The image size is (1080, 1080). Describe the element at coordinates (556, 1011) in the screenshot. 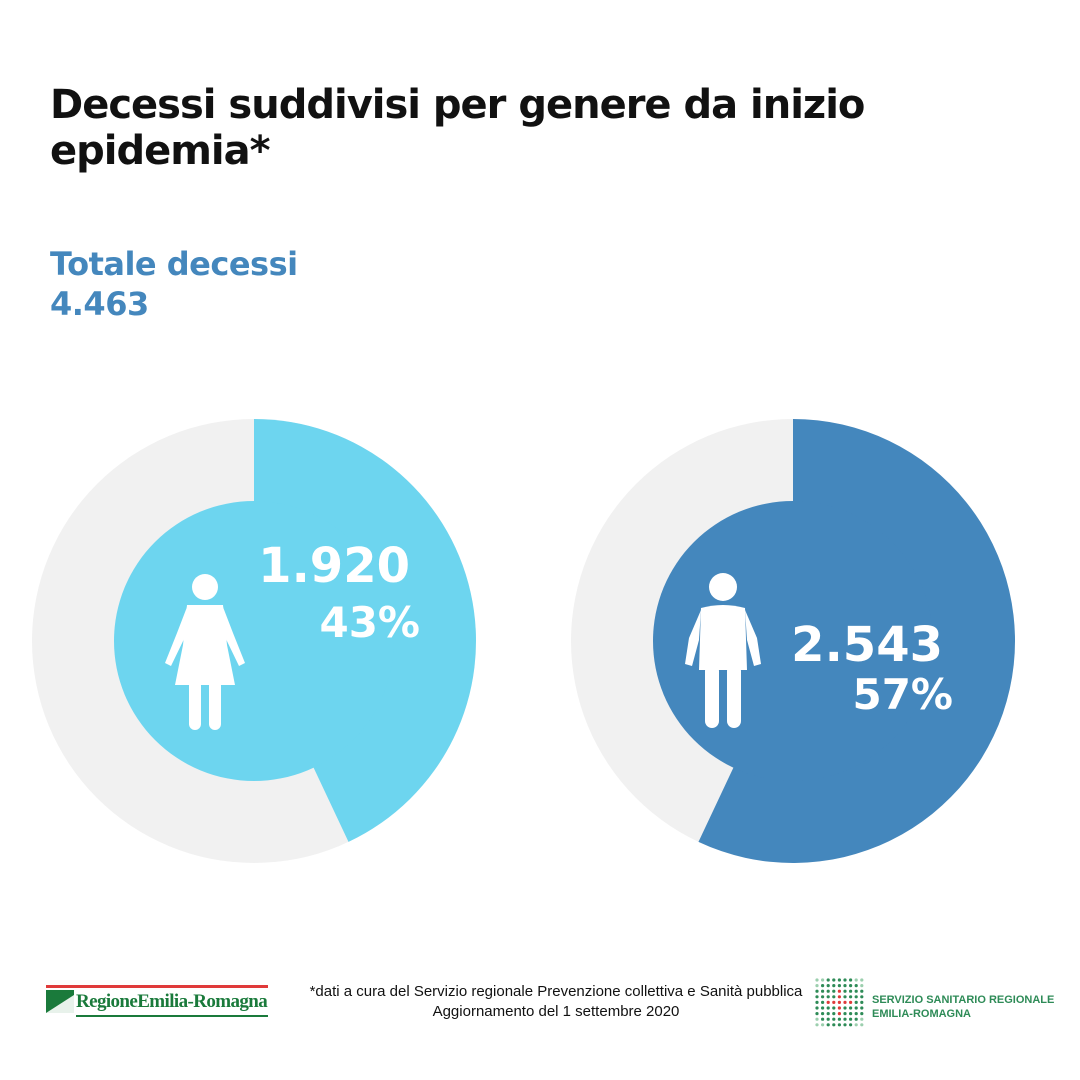

I see `footer-note-line2: Aggiornamento del 1 settembre 2020` at that location.